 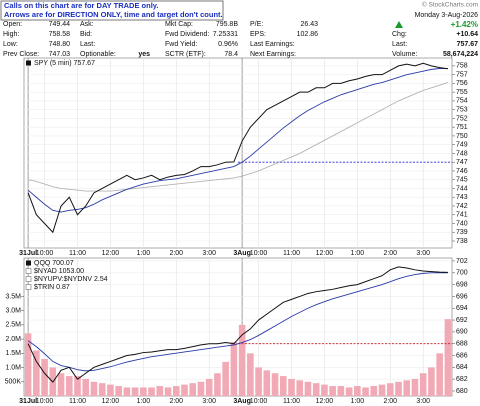 What do you see at coordinates (273, 54) in the screenshot?
I see `quote-label: Next Earnings:` at bounding box center [273, 54].